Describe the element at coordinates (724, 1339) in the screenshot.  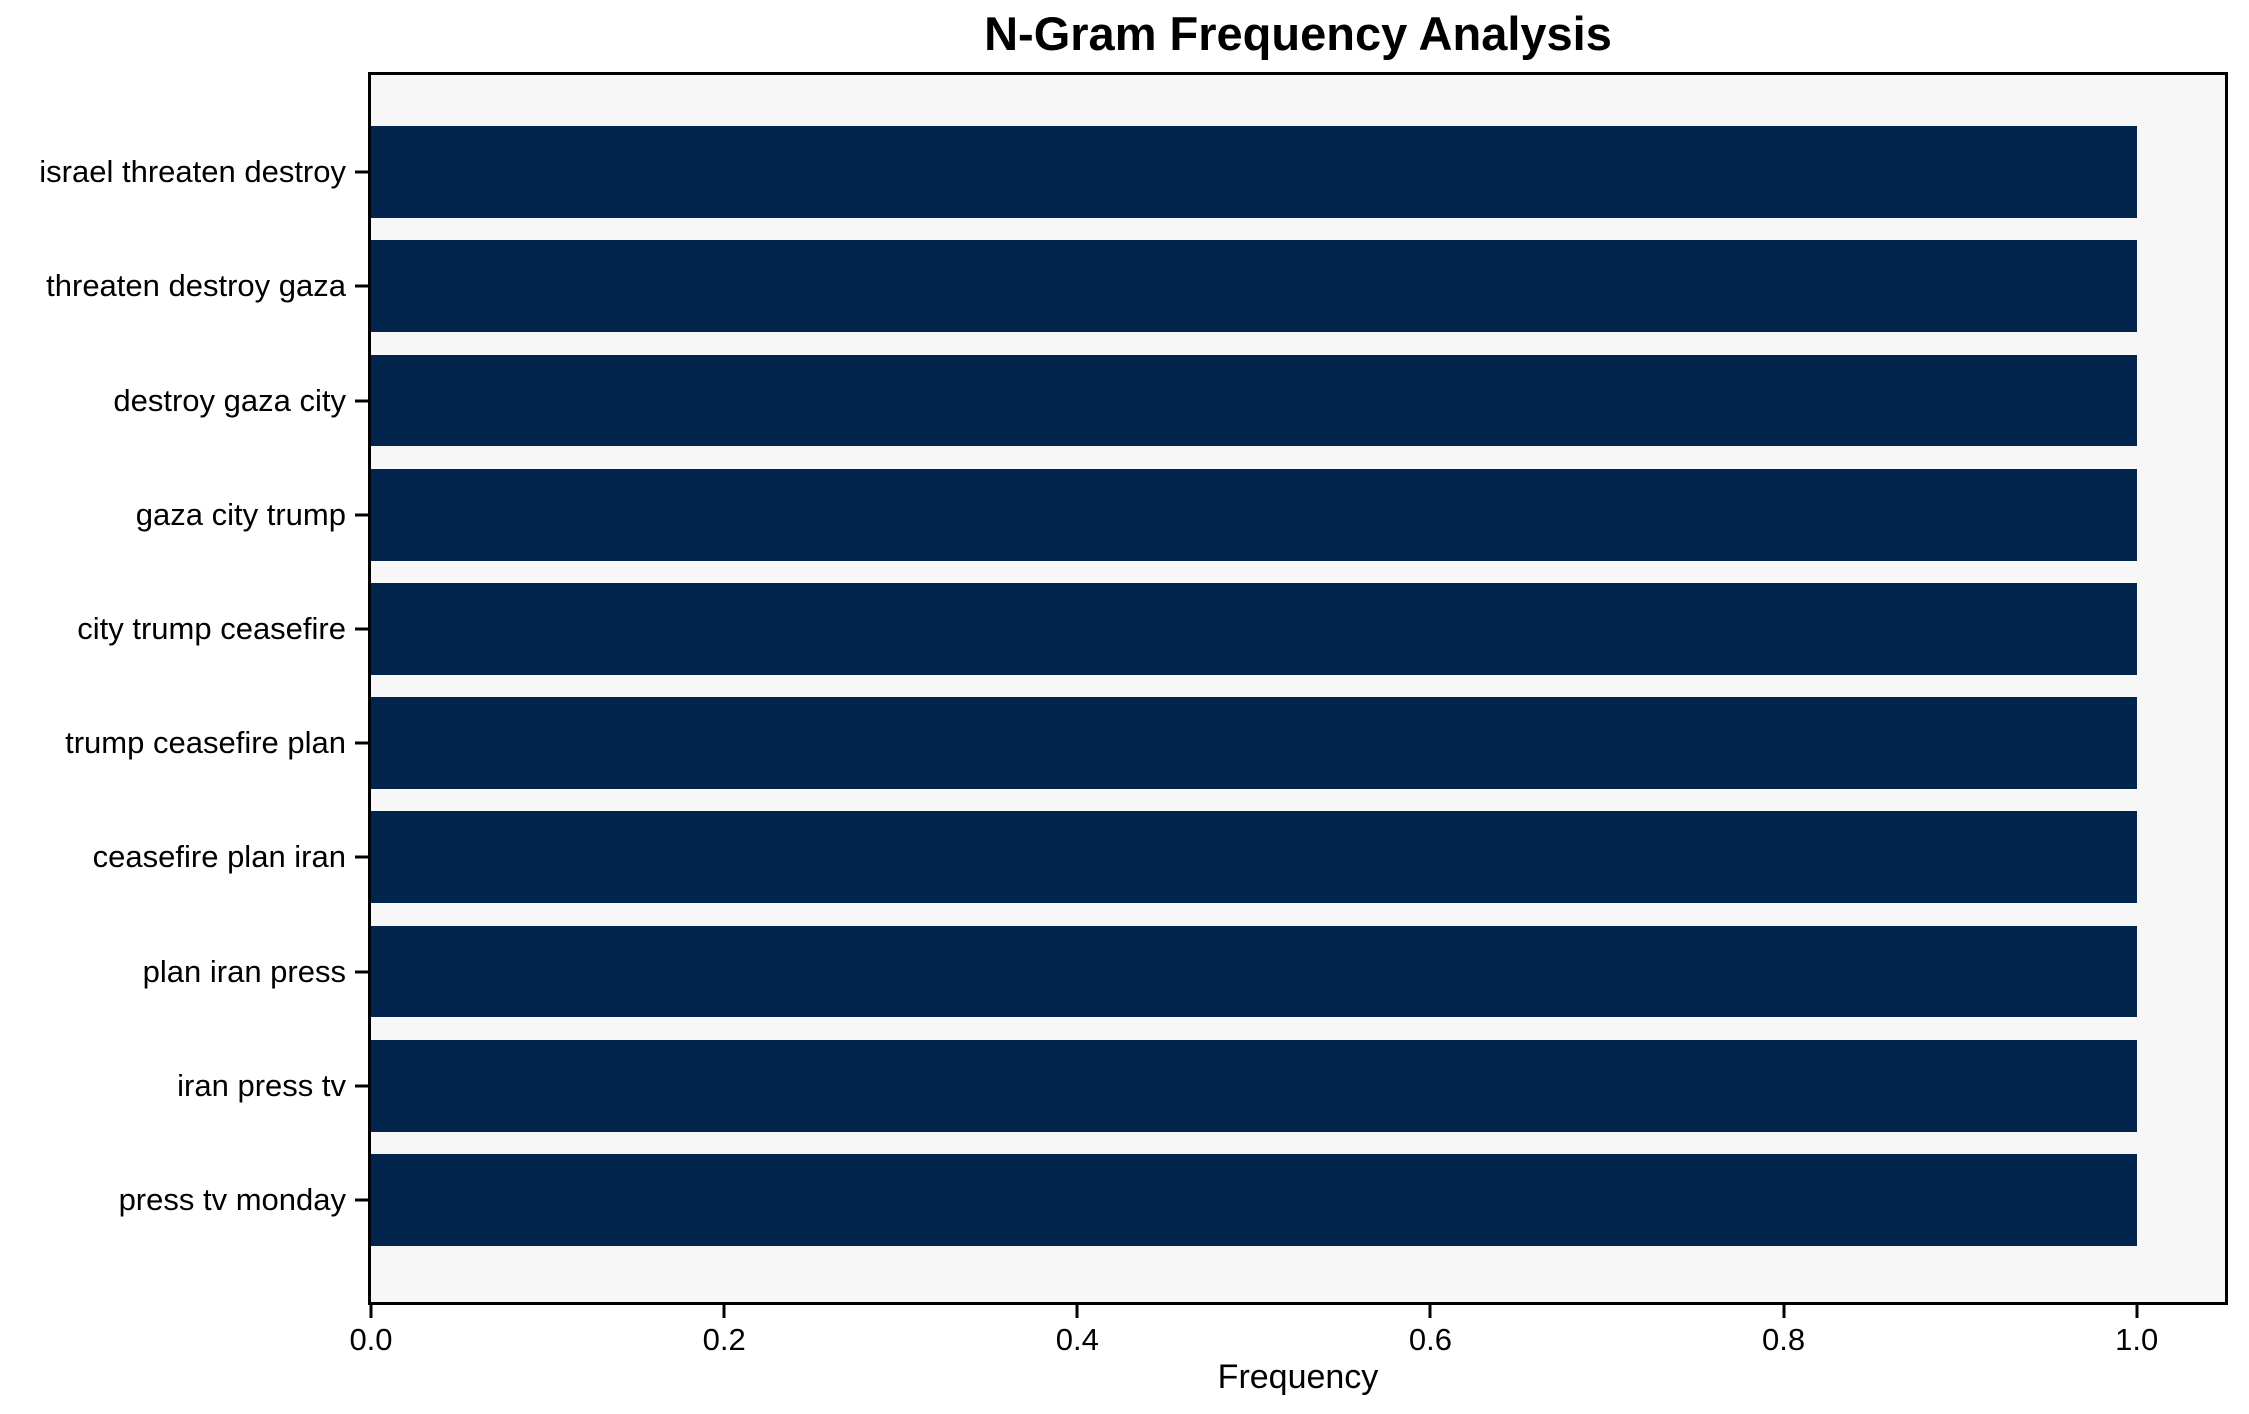
I see `x-axis-tick-label: 0.2` at that location.